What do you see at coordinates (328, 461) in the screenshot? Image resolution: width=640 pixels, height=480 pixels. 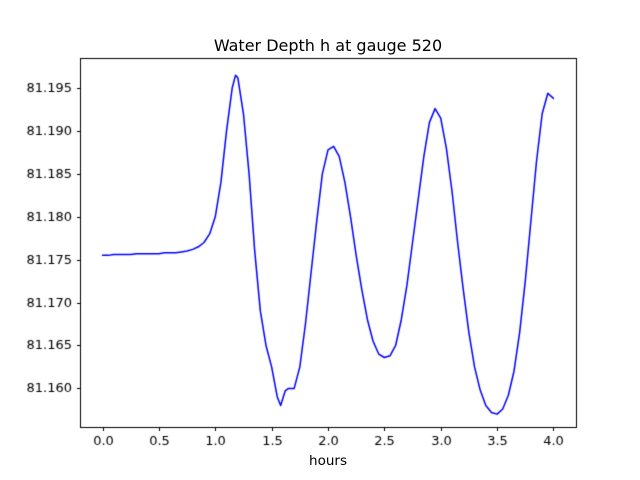 I see `x-axis-label: hours` at bounding box center [328, 461].